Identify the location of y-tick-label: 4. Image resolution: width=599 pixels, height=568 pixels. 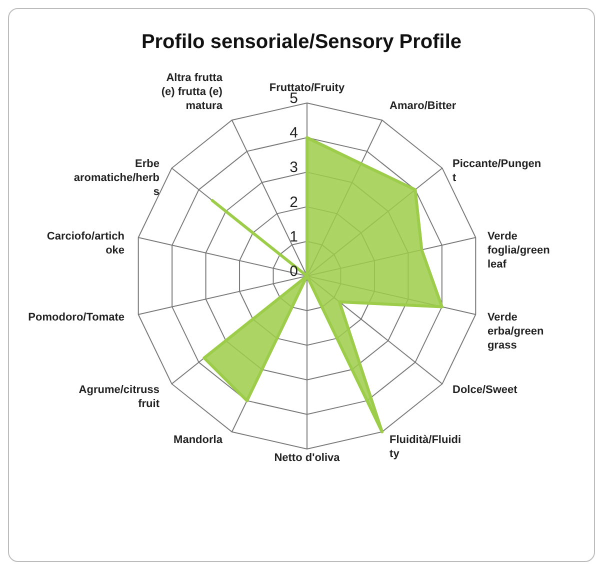
(294, 133).